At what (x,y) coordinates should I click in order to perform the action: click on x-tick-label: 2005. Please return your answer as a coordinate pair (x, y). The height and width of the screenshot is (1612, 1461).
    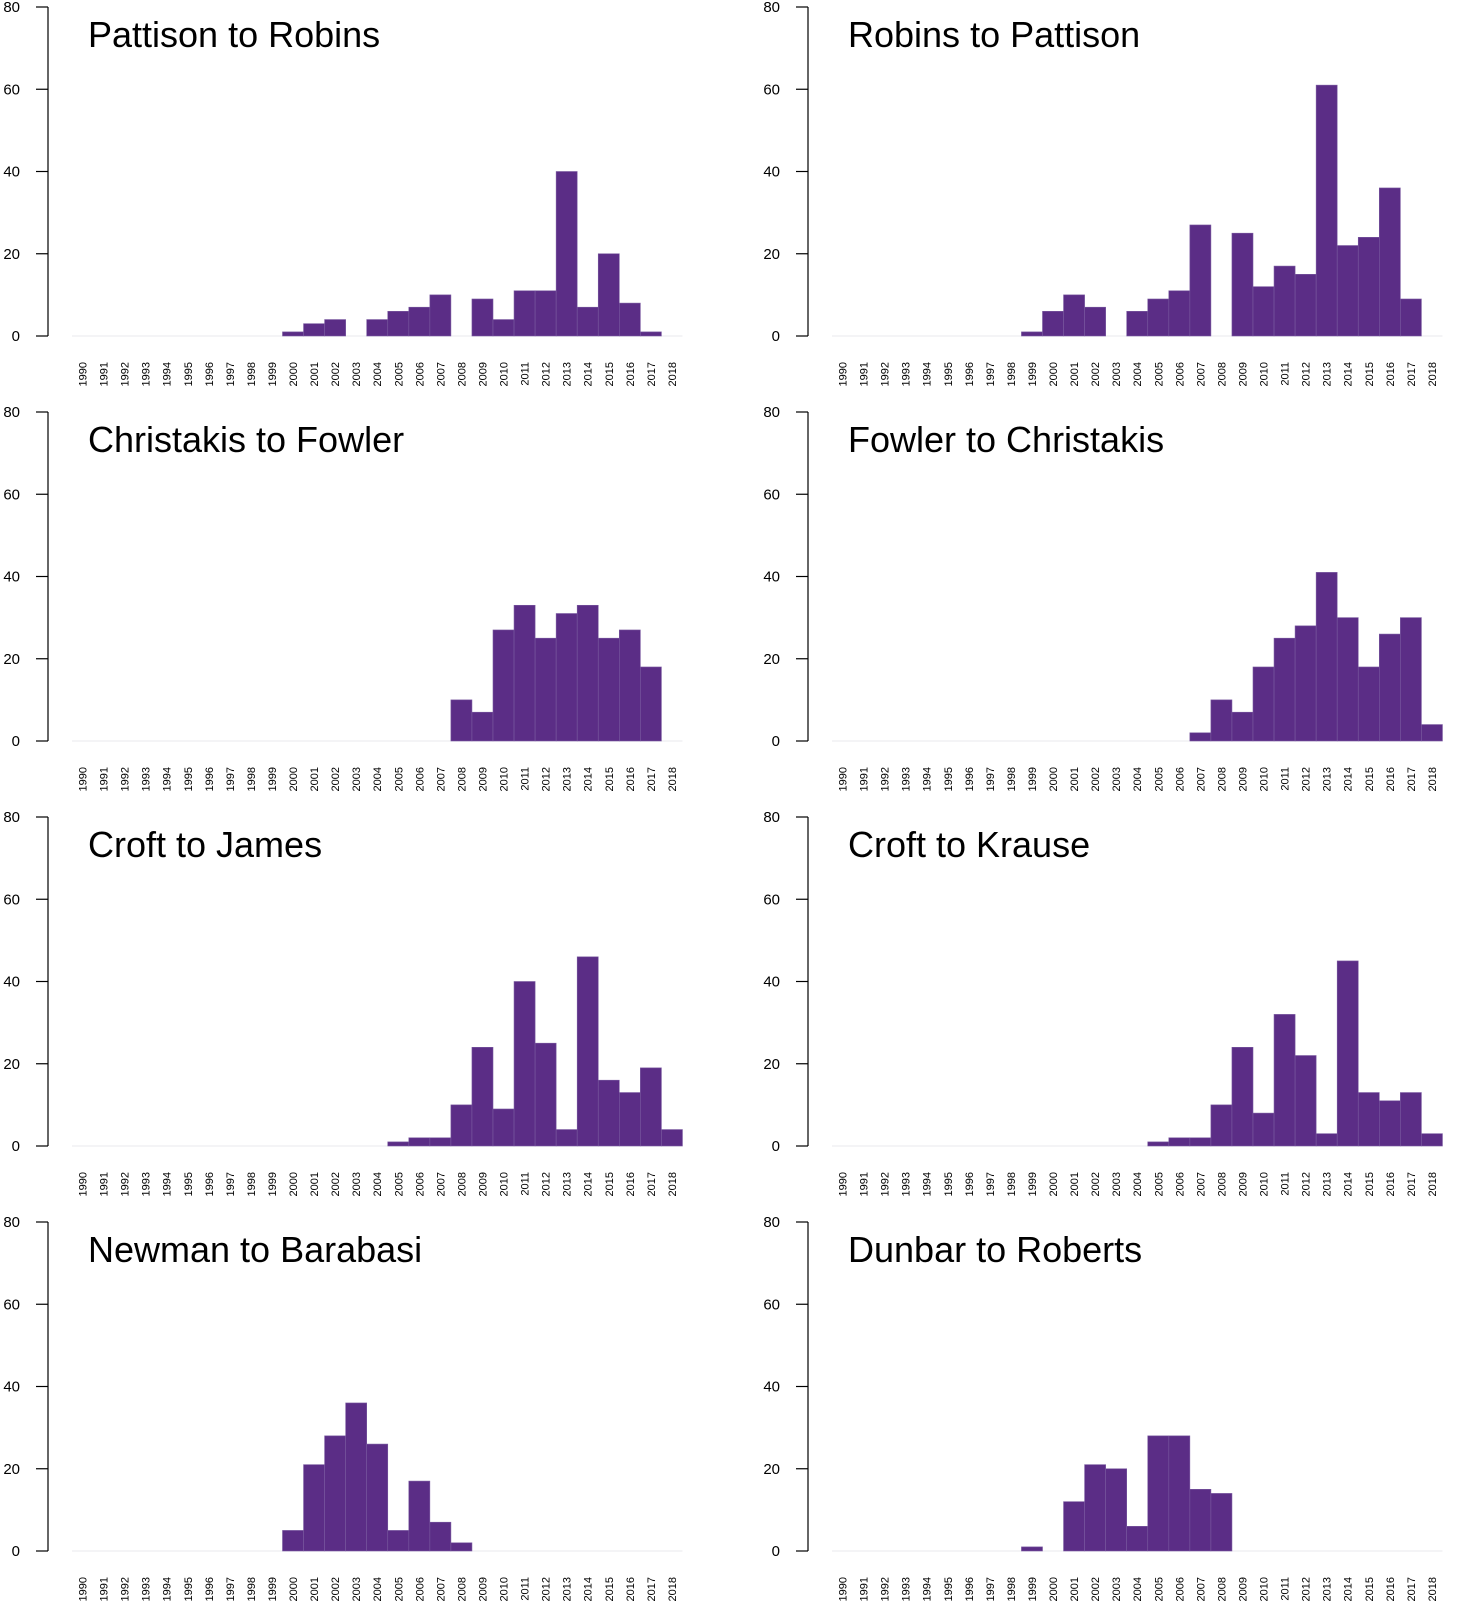
    Looking at the image, I should click on (399, 1184).